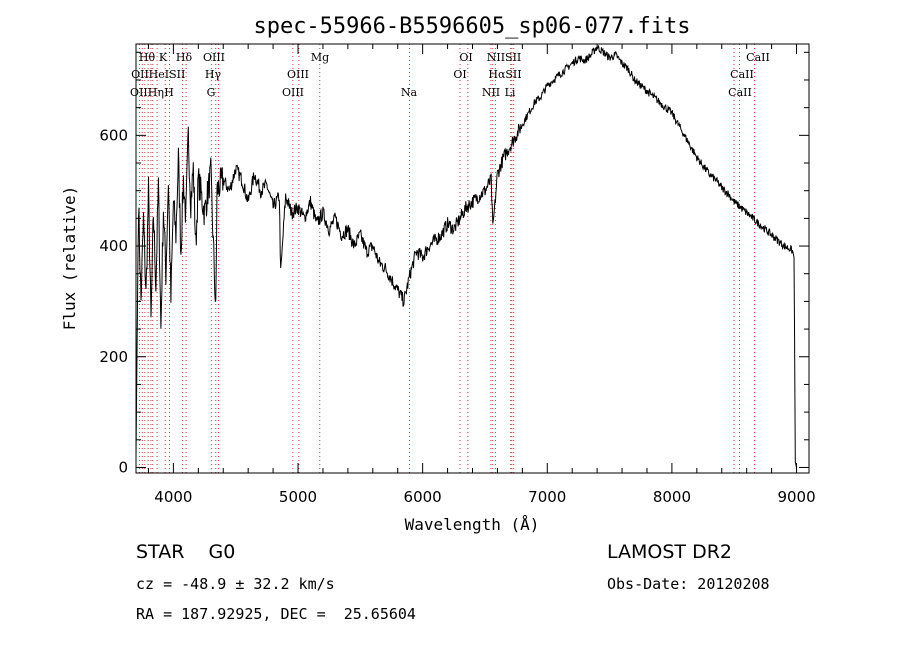 The image size is (900, 650). I want to click on line-label: HeISII, so click(167, 74).